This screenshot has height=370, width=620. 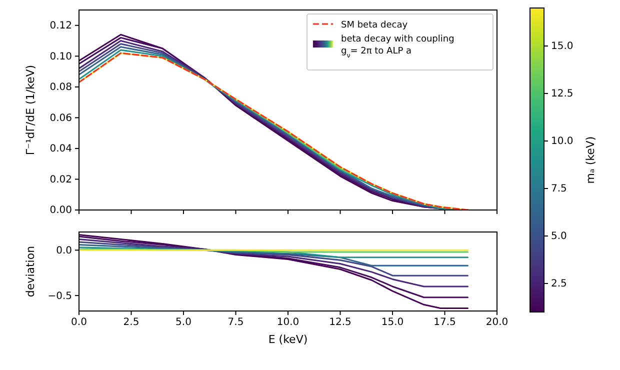 I want to click on annotation: beta decay with coupling, so click(x=397, y=39).